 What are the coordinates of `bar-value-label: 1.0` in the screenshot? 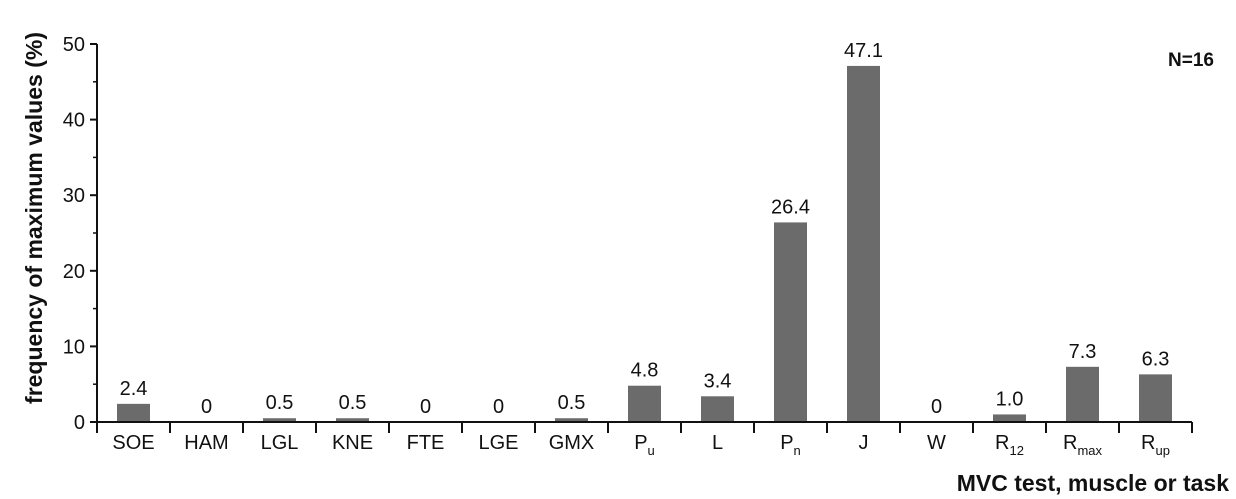 It's located at (1010, 399).